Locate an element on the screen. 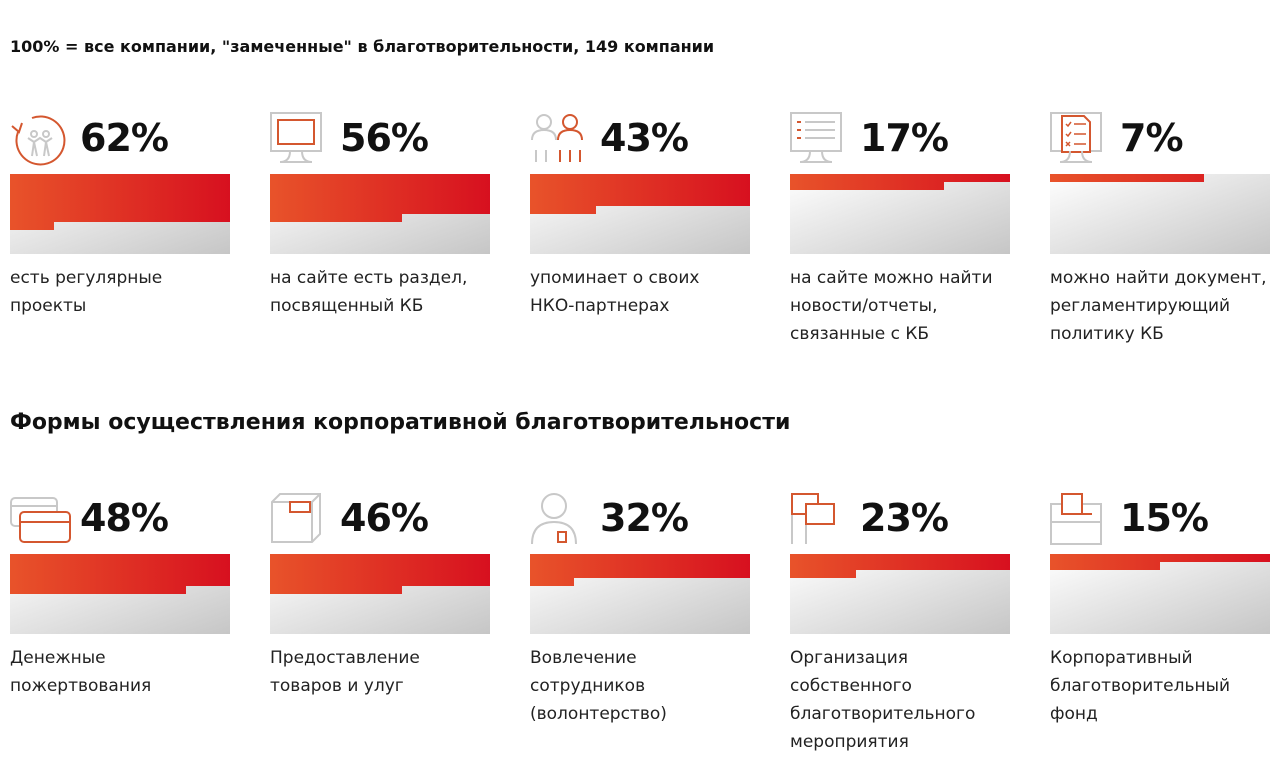  partners-icon is located at coordinates (557, 138).